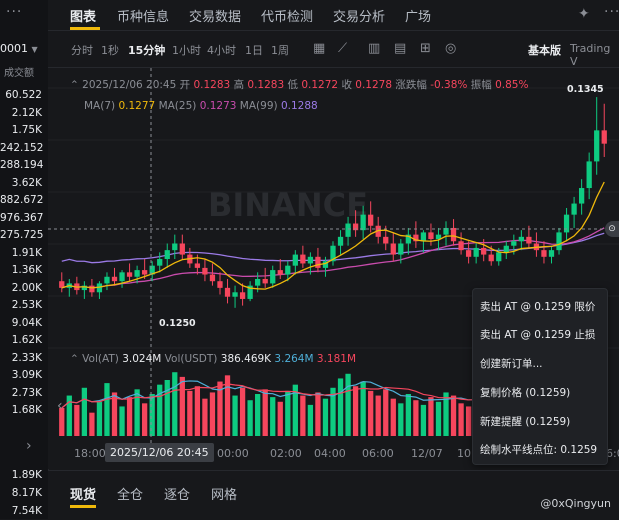 This screenshot has width=619, height=520. I want to click on vol-value: 3.024M, so click(142, 359).